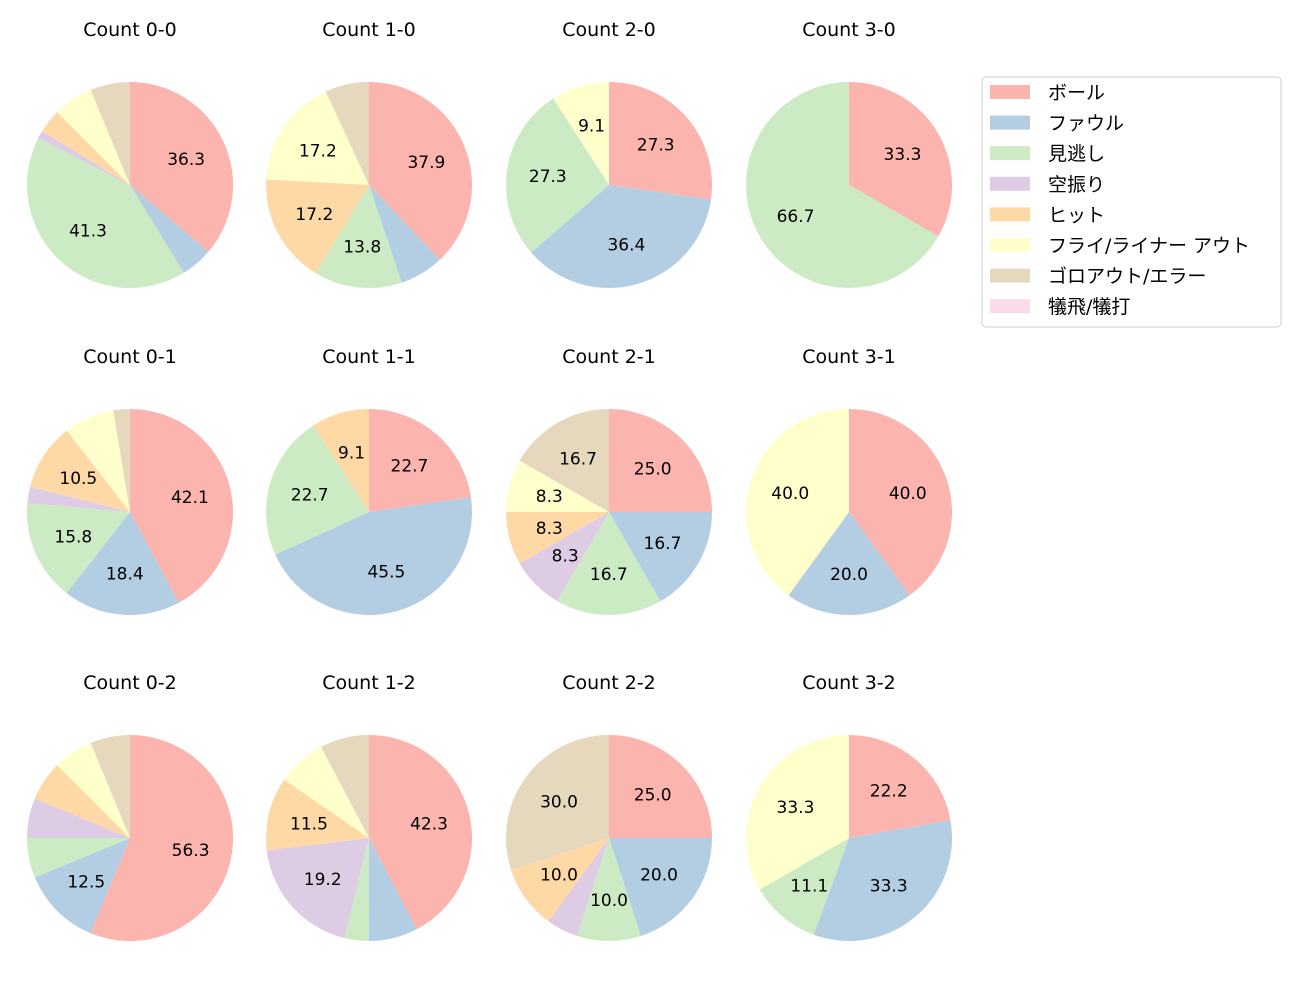 The height and width of the screenshot is (1004, 1300). Describe the element at coordinates (190, 498) in the screenshot. I see `slice-label: 42.1` at that location.